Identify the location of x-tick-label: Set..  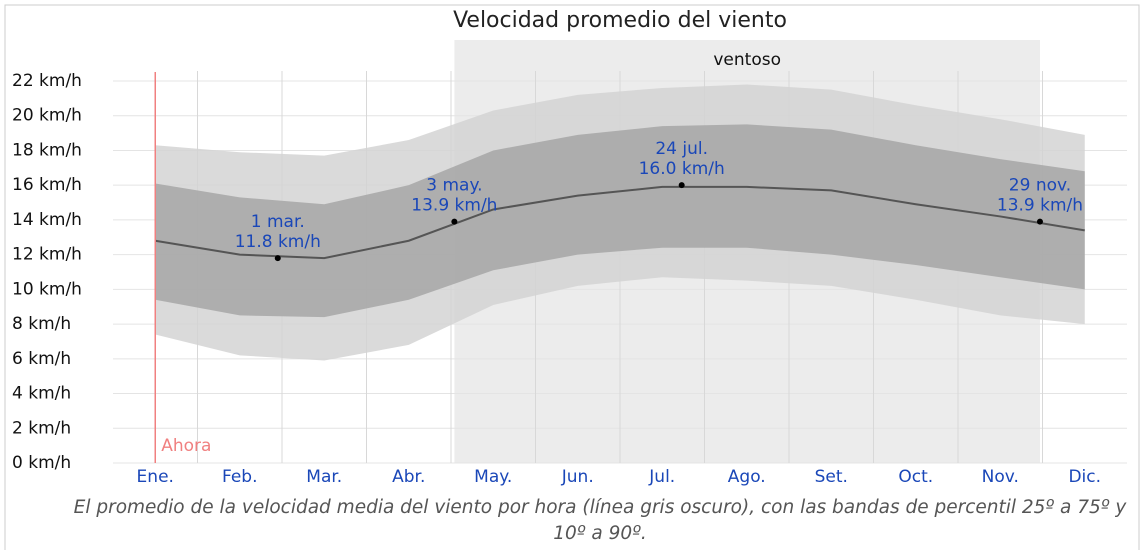
(831, 477).